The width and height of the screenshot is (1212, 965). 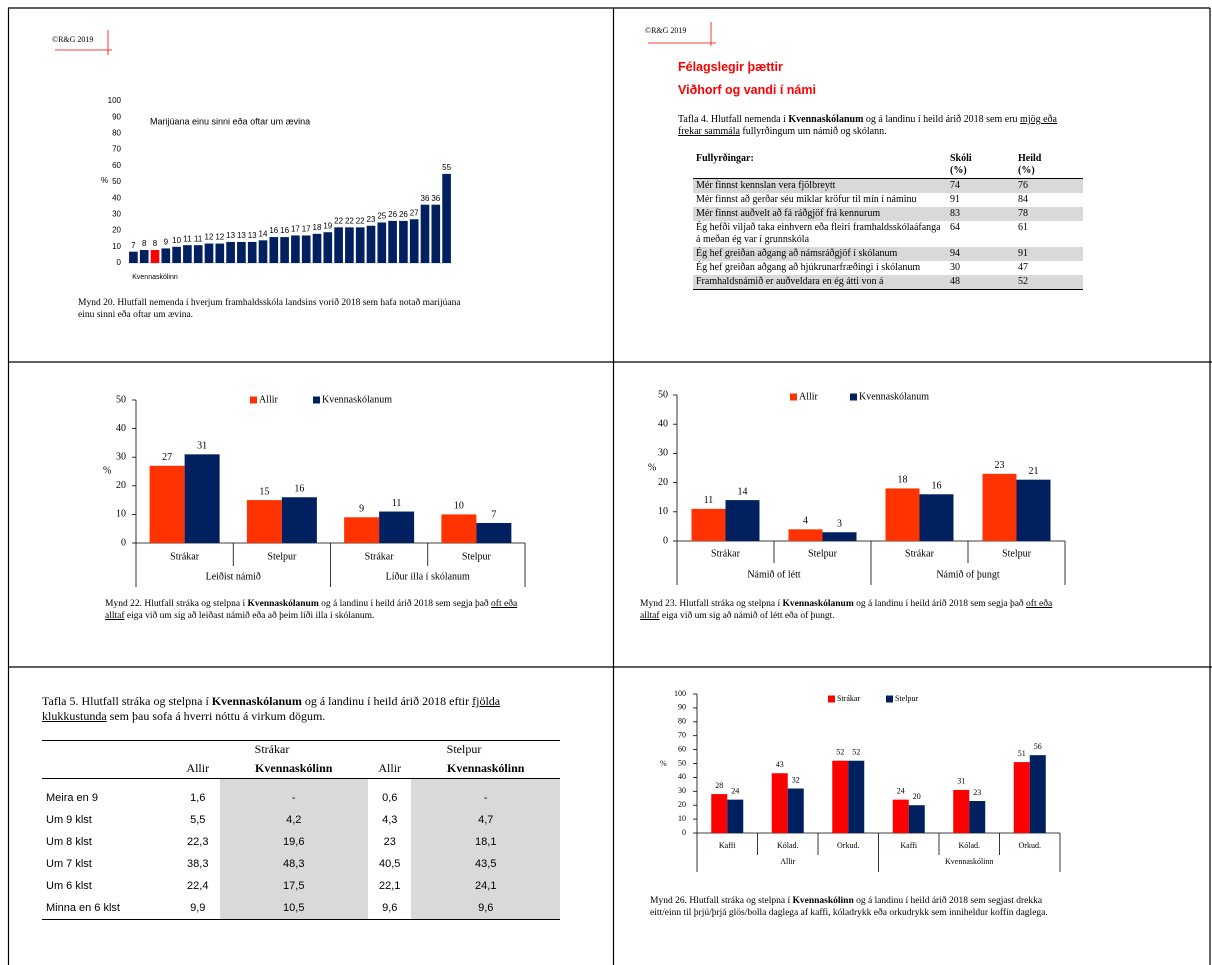 What do you see at coordinates (390, 820) in the screenshot?
I see `table-cell: 4,3` at bounding box center [390, 820].